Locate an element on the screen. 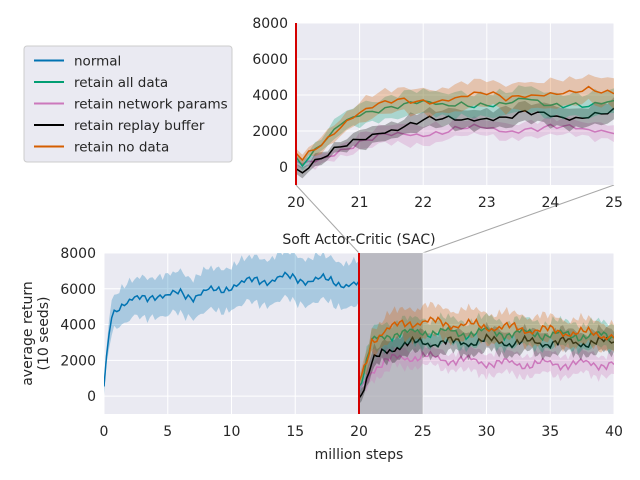  inset-ytick-label: 0 is located at coordinates (283, 168).